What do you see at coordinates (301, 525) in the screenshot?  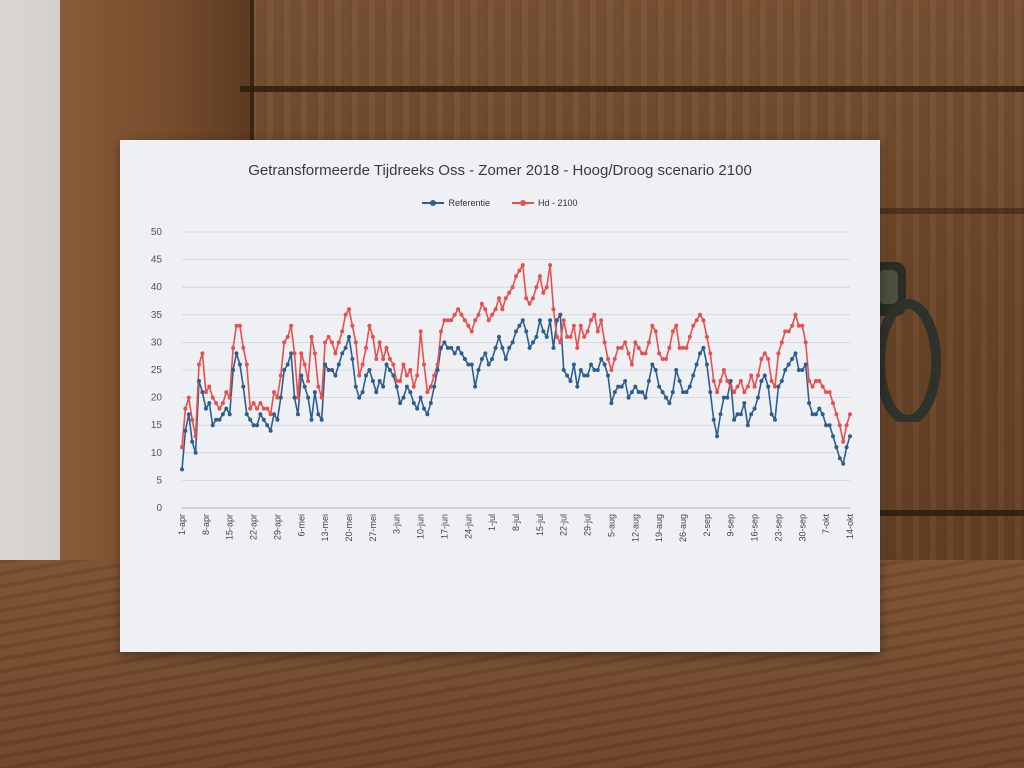 I see `x-tick-label: 6-mei` at bounding box center [301, 525].